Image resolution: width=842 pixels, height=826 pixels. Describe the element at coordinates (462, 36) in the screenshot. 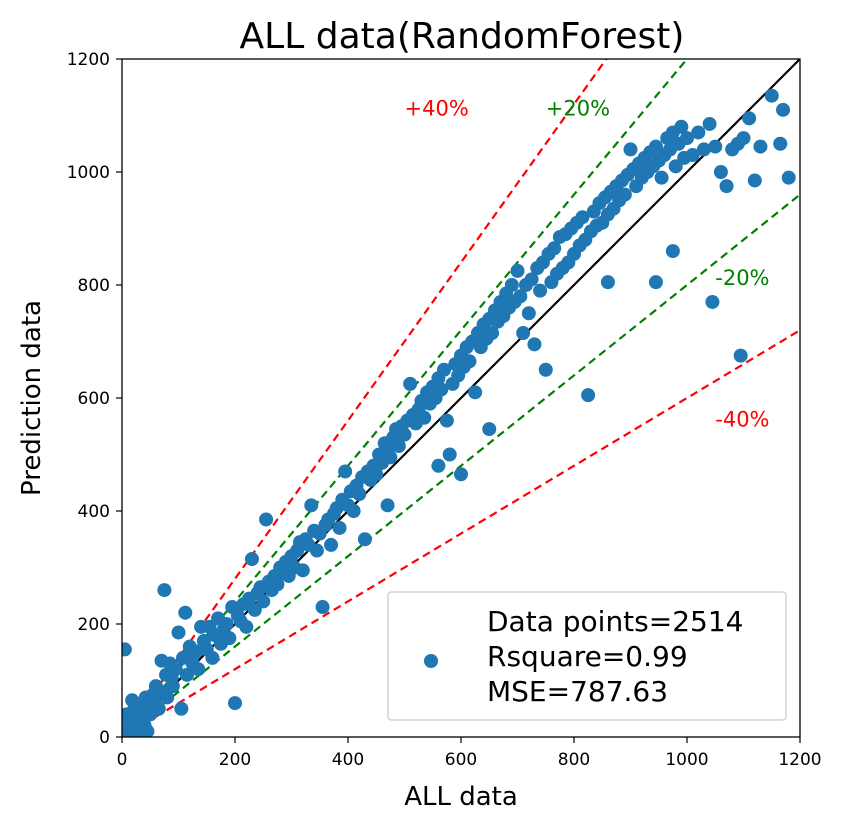

I see `chart-title: ALL data(RandomForest)` at that location.